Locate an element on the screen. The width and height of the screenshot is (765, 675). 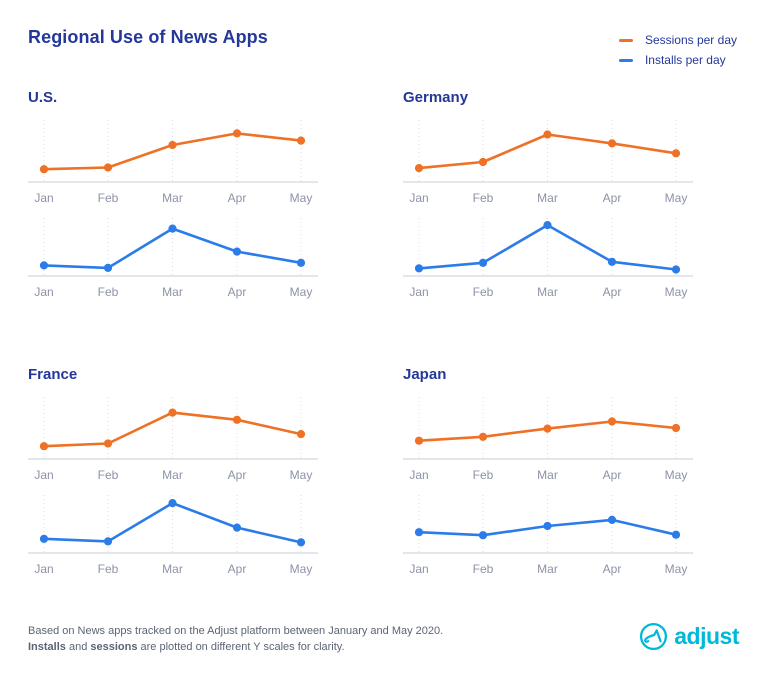
region-title: U.S. is located at coordinates (43, 97).